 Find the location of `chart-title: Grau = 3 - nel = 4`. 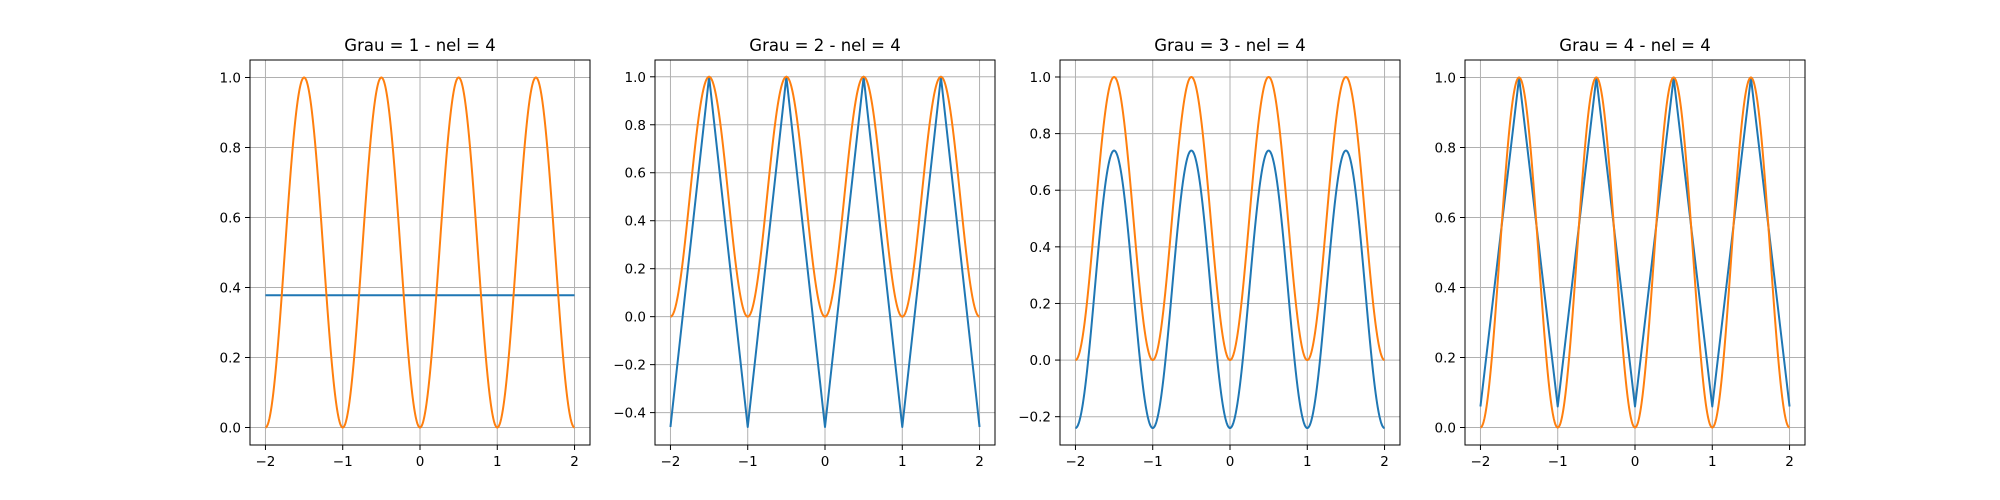

chart-title: Grau = 3 - nel = 4 is located at coordinates (1229, 45).